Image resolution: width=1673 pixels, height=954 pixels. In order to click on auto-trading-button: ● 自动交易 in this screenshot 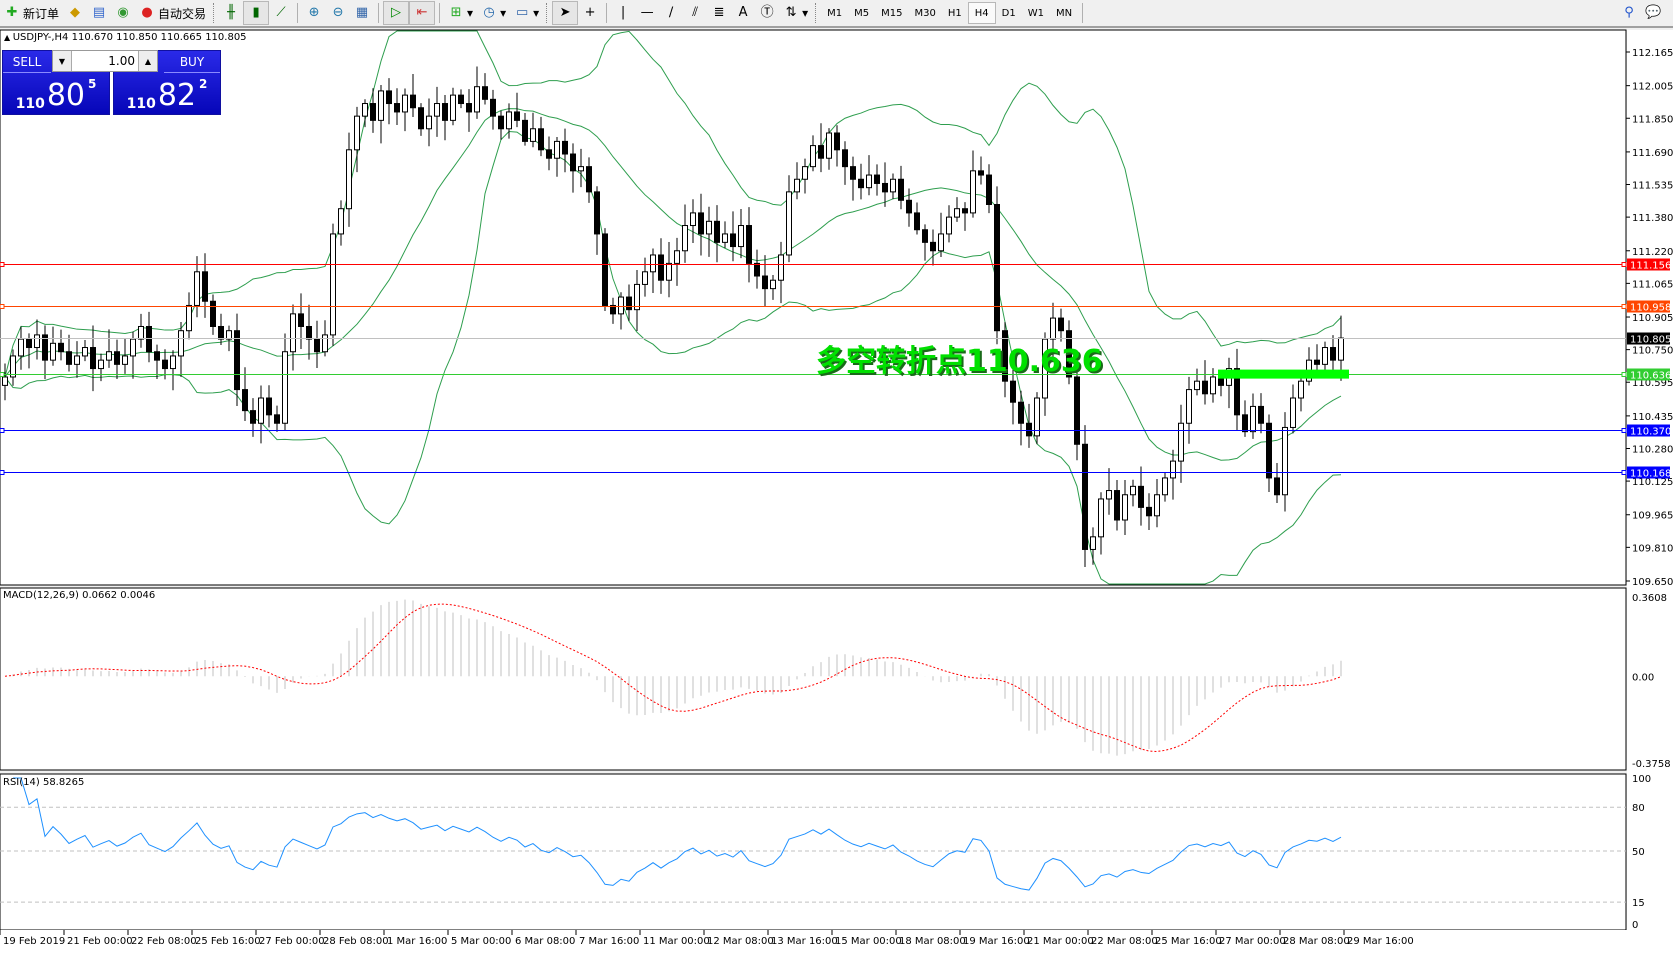, I will do `click(172, 13)`.